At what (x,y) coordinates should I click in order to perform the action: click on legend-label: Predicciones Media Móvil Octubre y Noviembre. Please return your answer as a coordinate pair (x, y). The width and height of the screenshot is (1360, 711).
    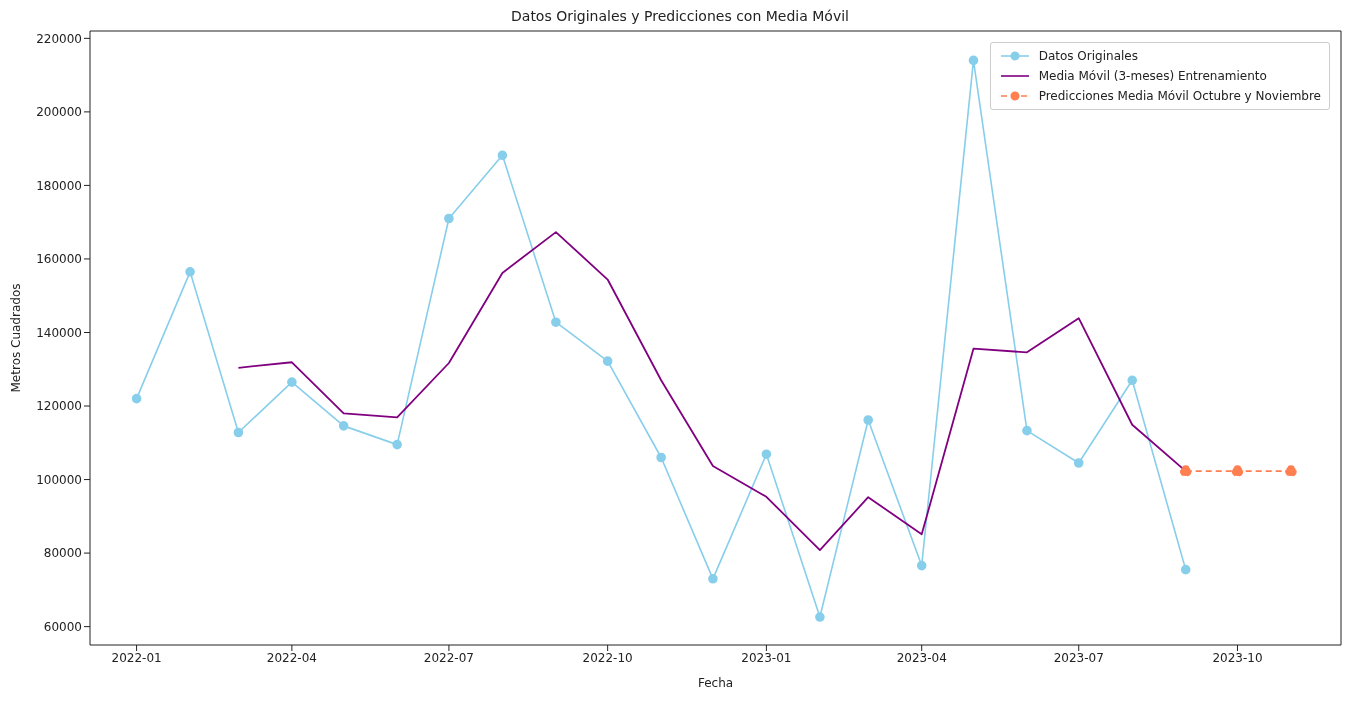
    Looking at the image, I should click on (1179, 96).